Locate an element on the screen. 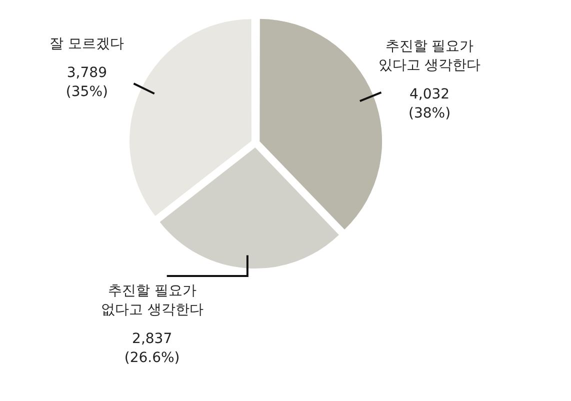  data-label: 2,837 (26.6%) is located at coordinates (152, 348).